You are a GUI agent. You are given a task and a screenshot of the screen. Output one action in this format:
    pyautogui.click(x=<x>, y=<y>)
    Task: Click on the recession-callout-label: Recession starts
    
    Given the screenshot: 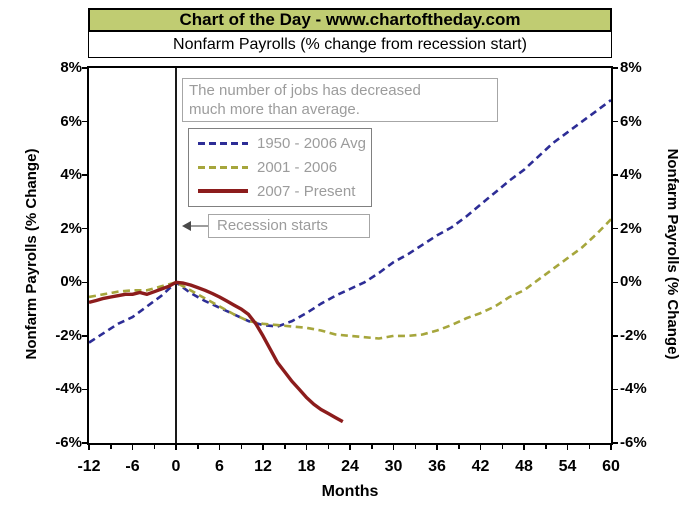 What is the action you would take?
    pyautogui.click(x=272, y=225)
    